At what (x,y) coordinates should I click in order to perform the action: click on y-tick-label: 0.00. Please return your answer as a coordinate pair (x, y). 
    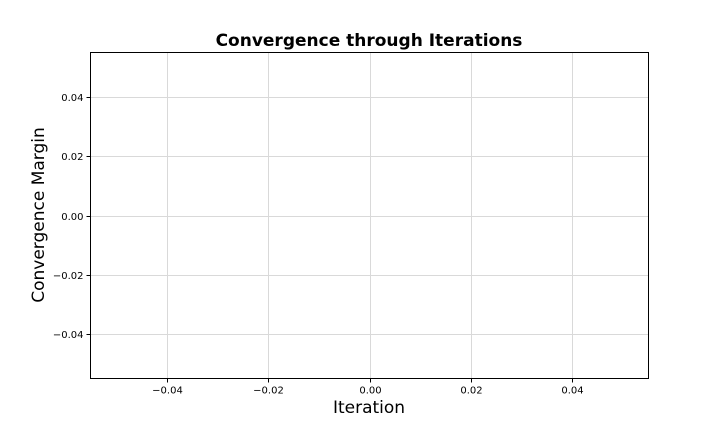
    Looking at the image, I should click on (72, 217).